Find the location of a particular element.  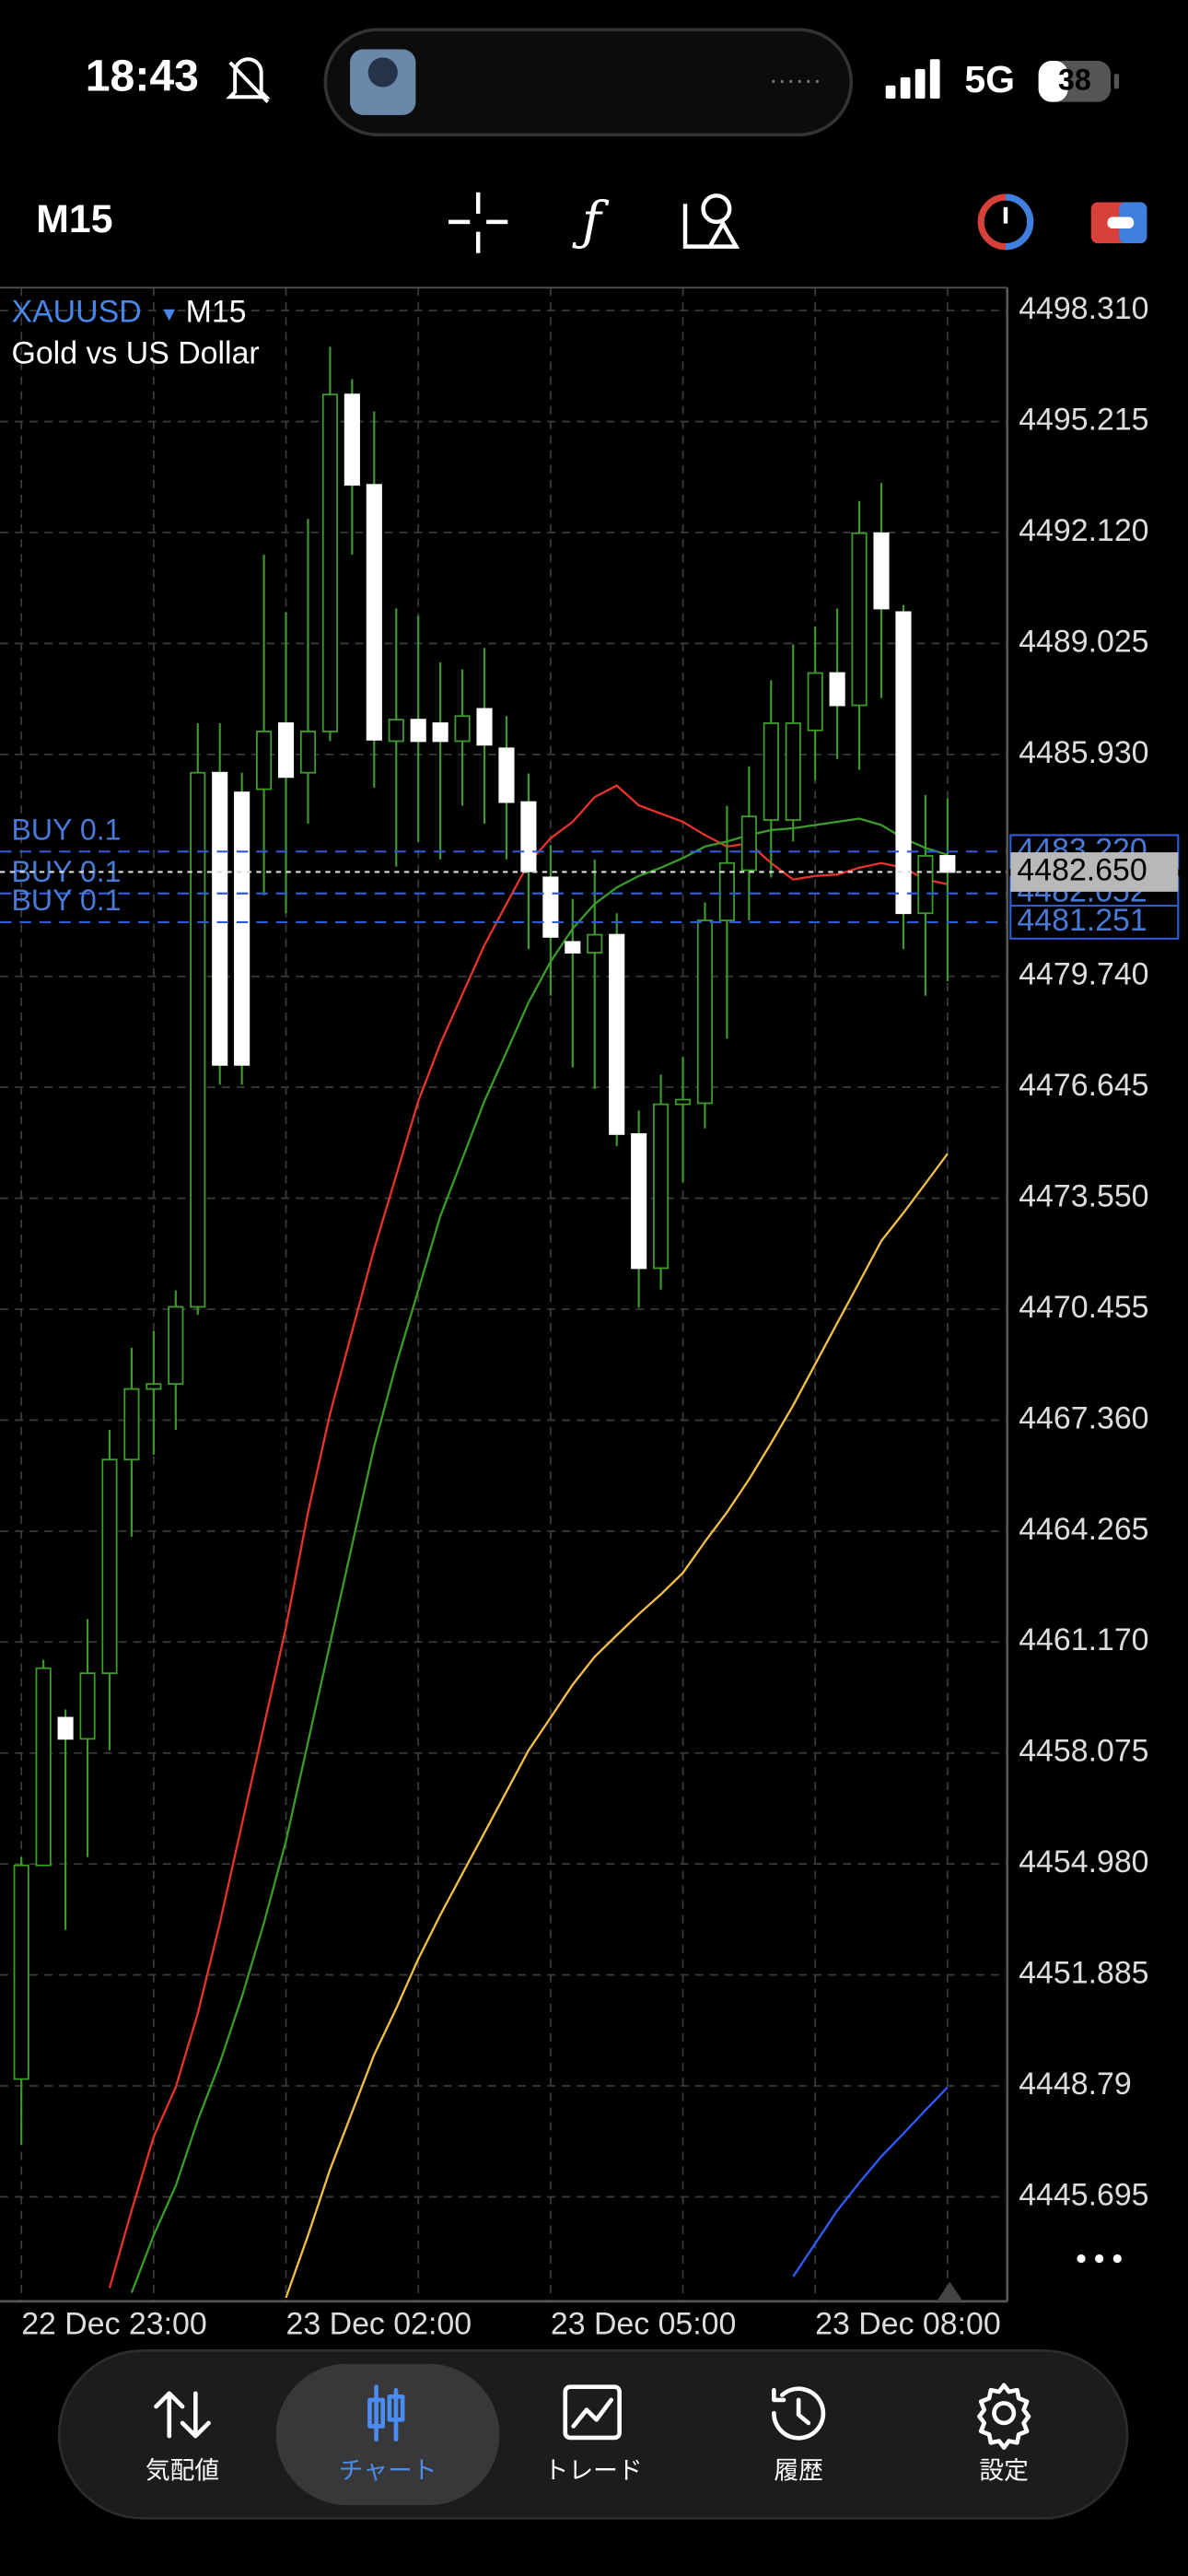

more-button is located at coordinates (1099, 2259).